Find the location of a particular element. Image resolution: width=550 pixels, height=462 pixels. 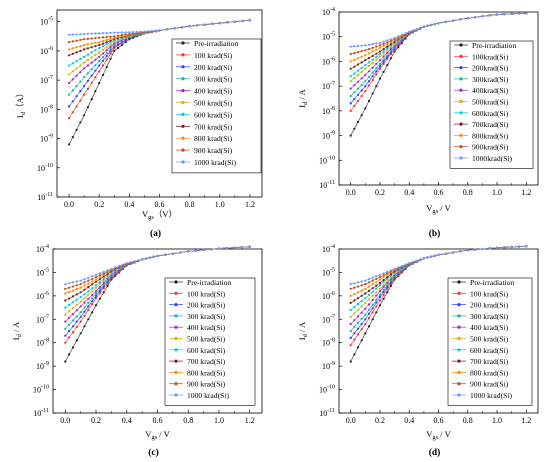

x-tick-label: 0.4 is located at coordinates (409, 420).